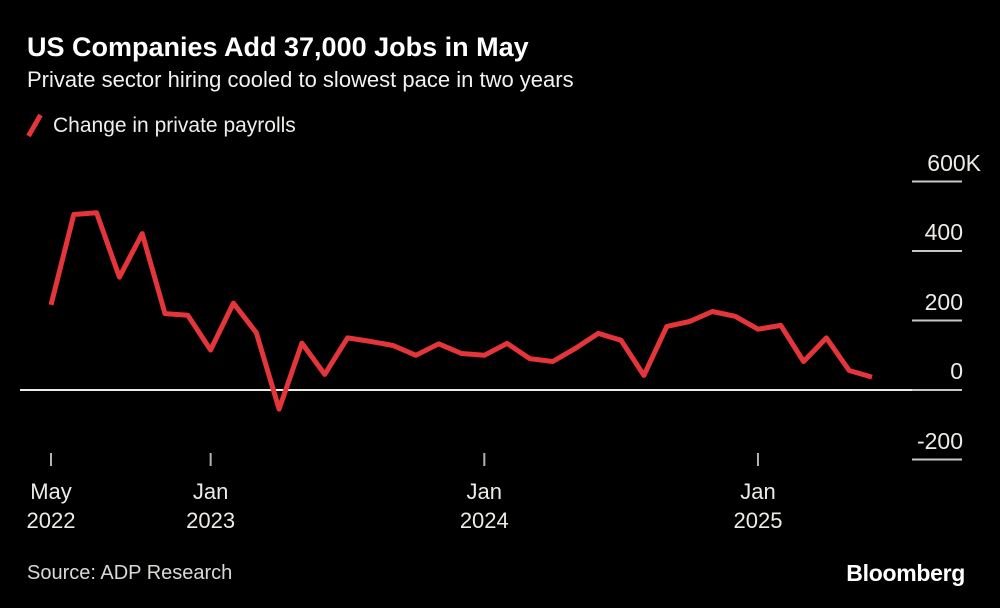  What do you see at coordinates (130, 573) in the screenshot?
I see `source-note: Source: ADP Research` at bounding box center [130, 573].